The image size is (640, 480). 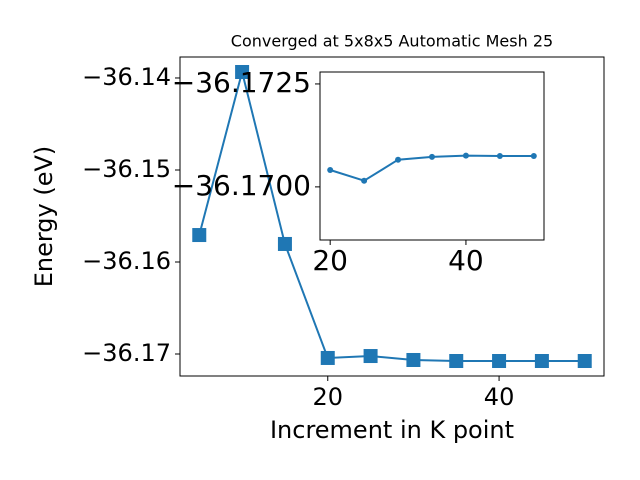 What do you see at coordinates (44, 217) in the screenshot?
I see `y-axis-label: Energy (eV)` at bounding box center [44, 217].